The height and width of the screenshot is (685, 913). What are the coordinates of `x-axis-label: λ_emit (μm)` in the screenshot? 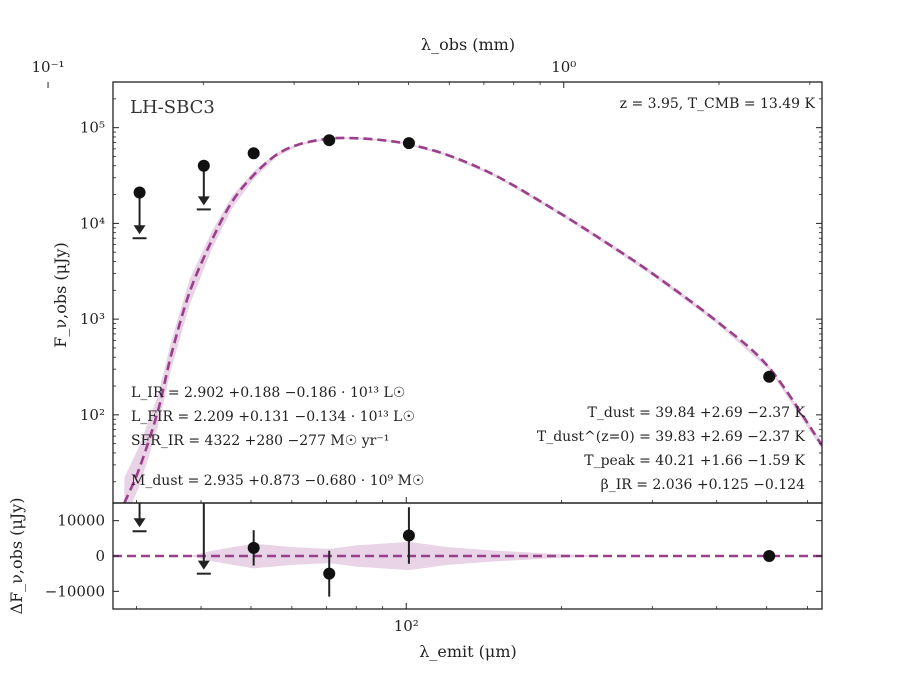 It's located at (467, 651).